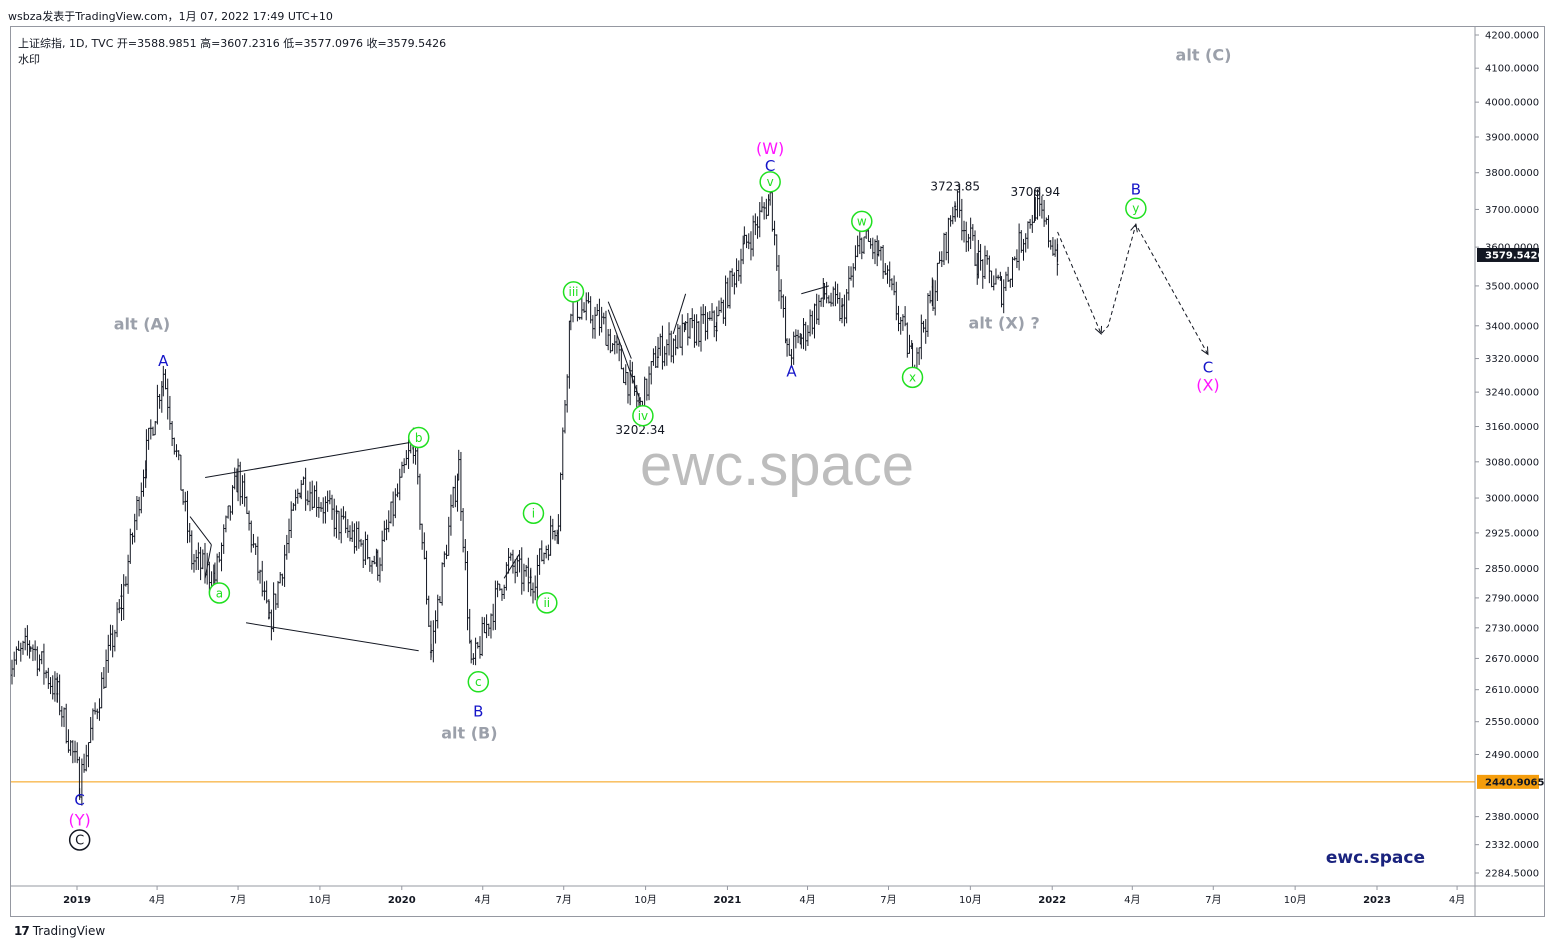 This screenshot has width=1555, height=950. What do you see at coordinates (643, 415) in the screenshot?
I see `wave-label: iv` at bounding box center [643, 415].